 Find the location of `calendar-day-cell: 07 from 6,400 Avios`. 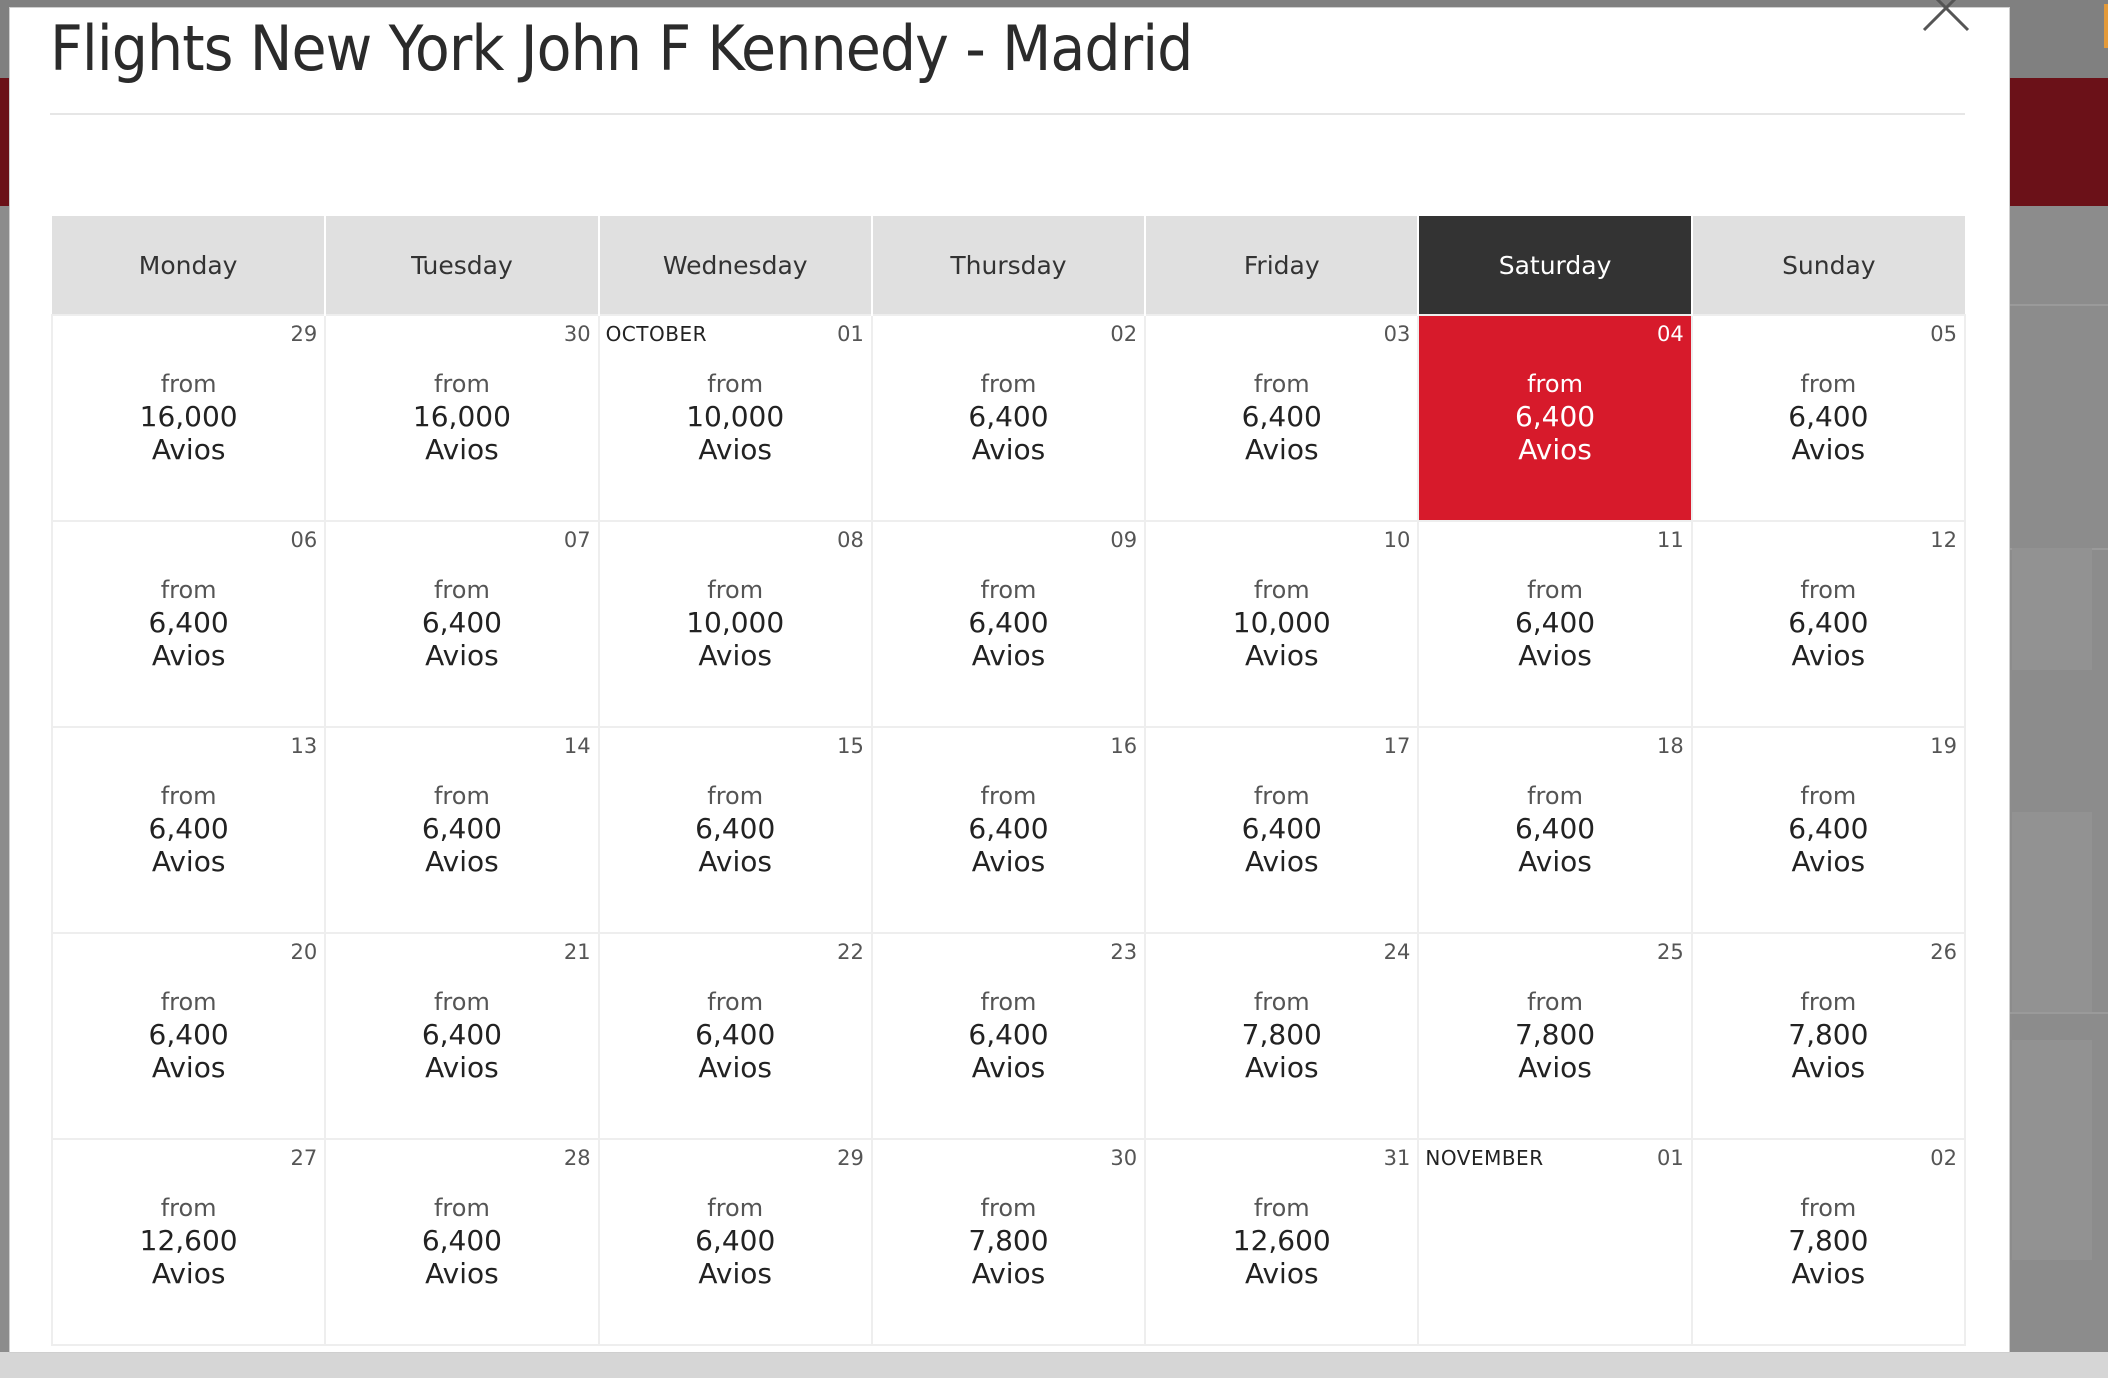

calendar-day-cell: 07 from 6,400 Avios is located at coordinates (462, 624).